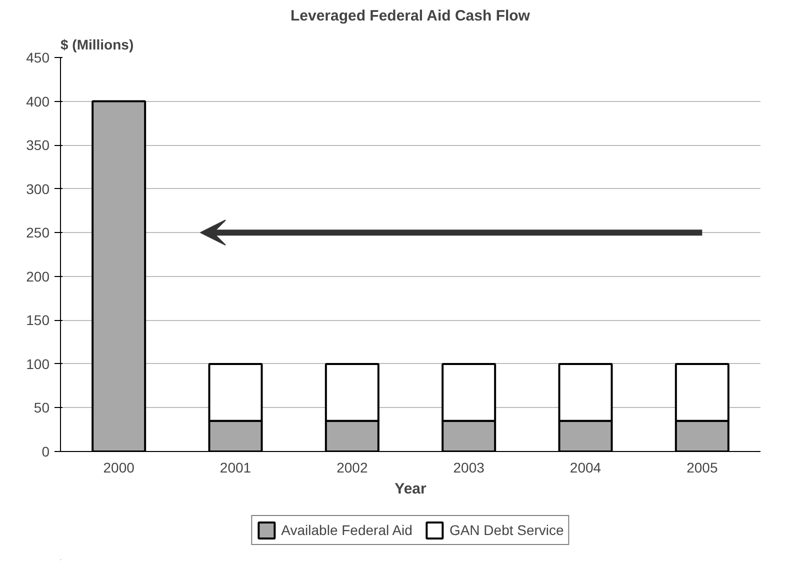 The height and width of the screenshot is (579, 794). What do you see at coordinates (236, 468) in the screenshot?
I see `x-tick-label: 2001` at bounding box center [236, 468].